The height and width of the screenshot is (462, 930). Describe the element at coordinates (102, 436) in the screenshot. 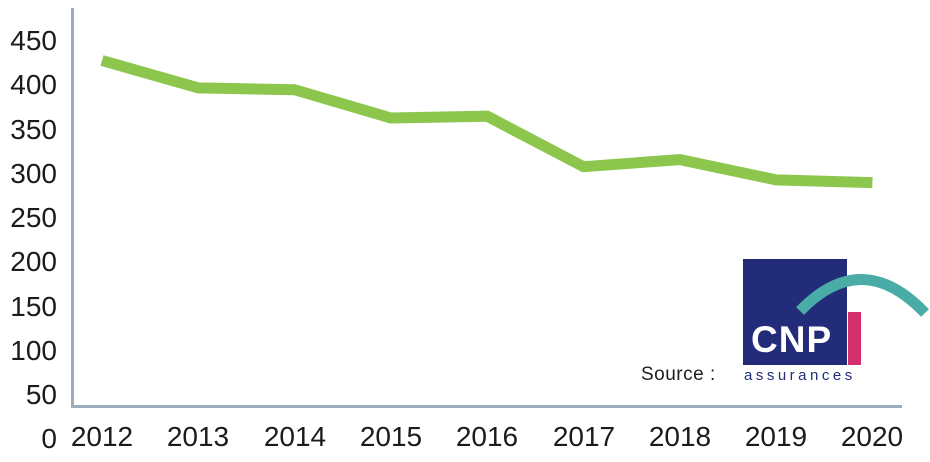

I see `x-tick-label: 2012` at that location.